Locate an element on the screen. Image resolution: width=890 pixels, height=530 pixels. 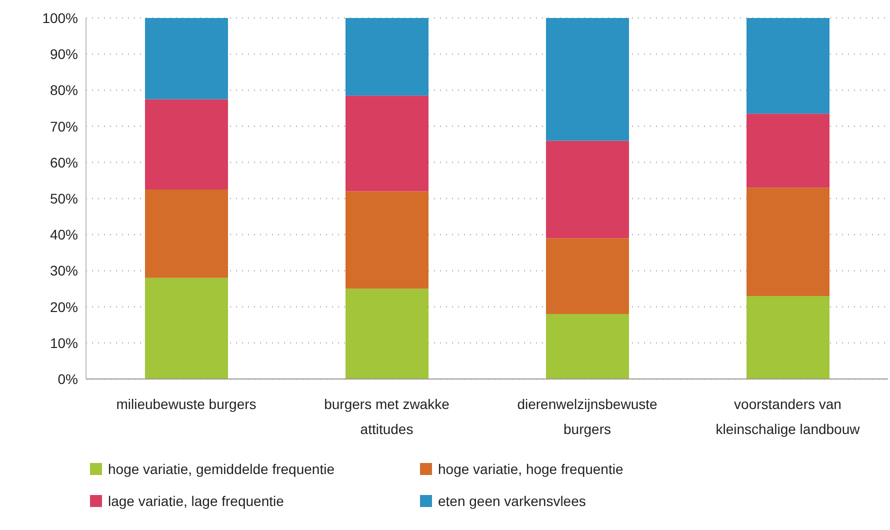
y-tick-label: 60% is located at coordinates (64, 162).